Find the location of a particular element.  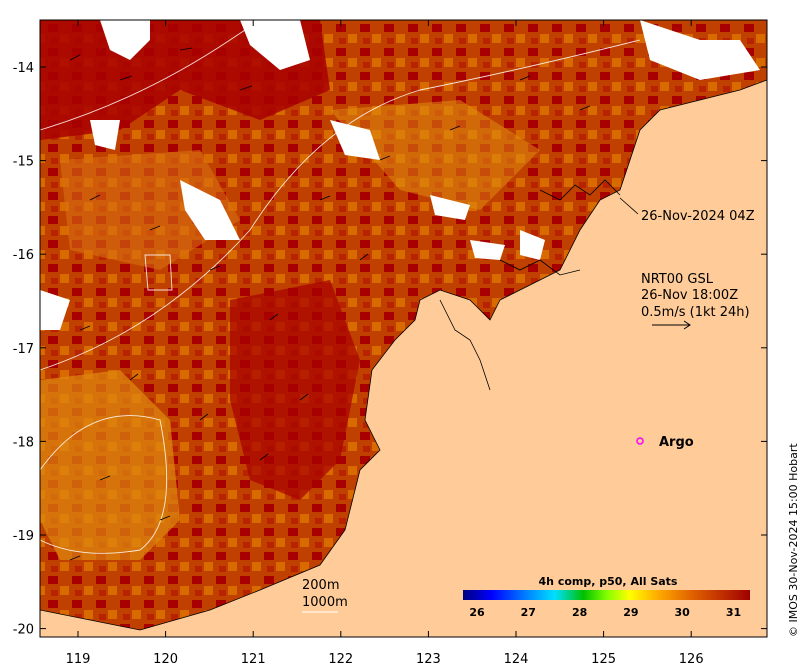

y-tick-label: -14 is located at coordinates (23, 68).